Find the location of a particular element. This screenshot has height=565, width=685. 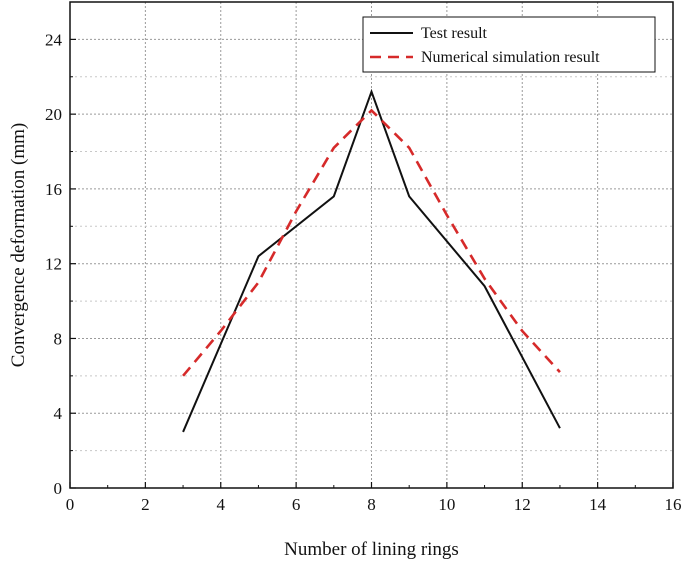

y-tick-label: 0 is located at coordinates (58, 488).